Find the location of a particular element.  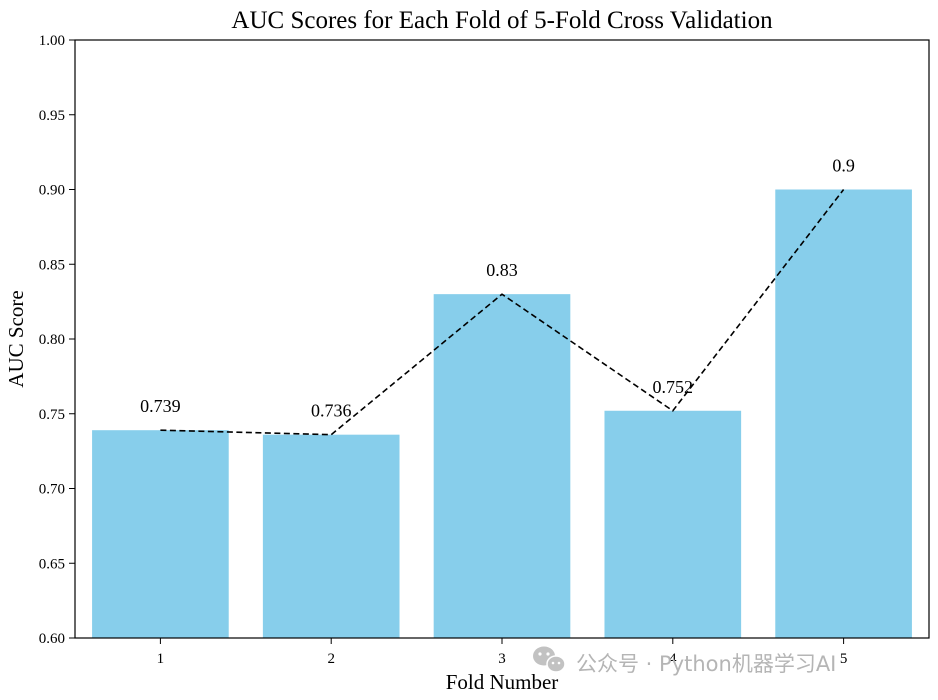

wechat-icon is located at coordinates (549, 659).